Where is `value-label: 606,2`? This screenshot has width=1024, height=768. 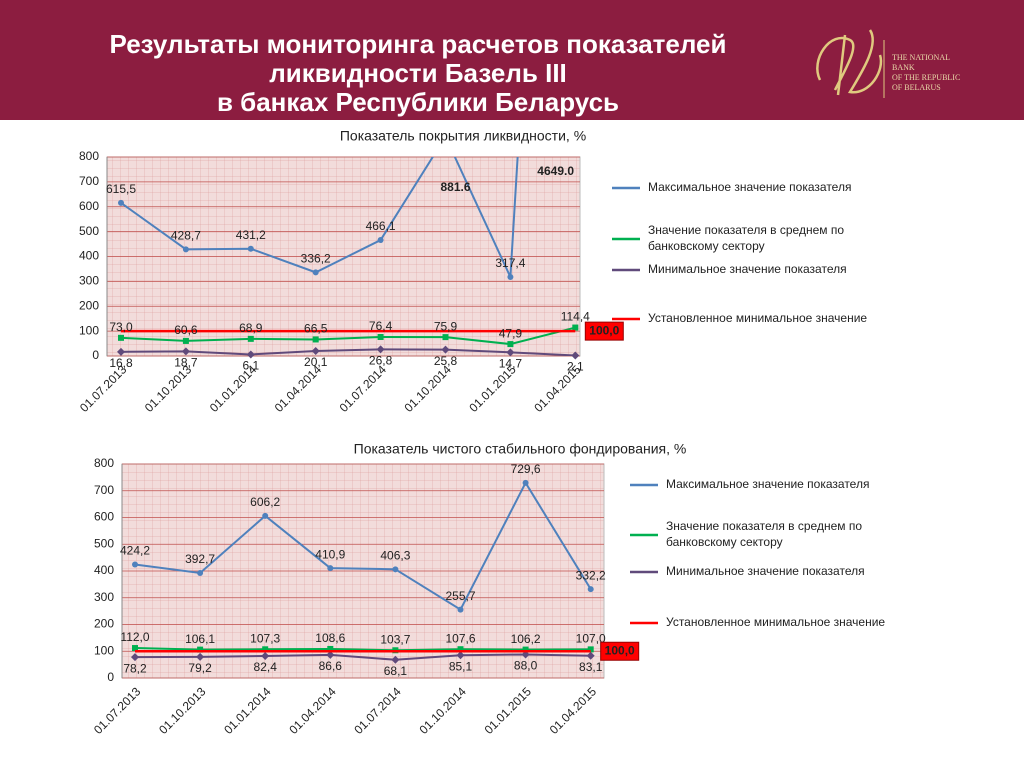 value-label: 606,2 is located at coordinates (265, 502).